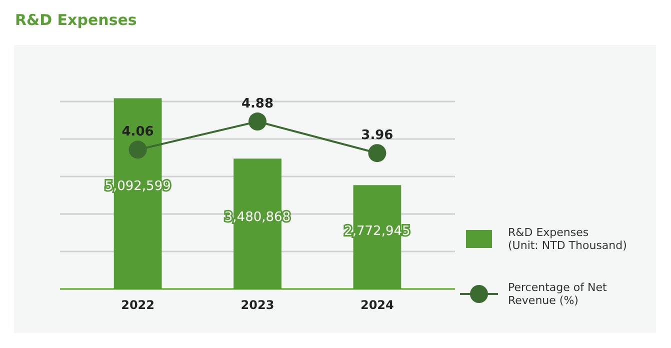 This screenshot has height=348, width=671. Describe the element at coordinates (567, 239) in the screenshot. I see `legend-label: R&D Expenses (Unit: NTD Thousand)` at that location.